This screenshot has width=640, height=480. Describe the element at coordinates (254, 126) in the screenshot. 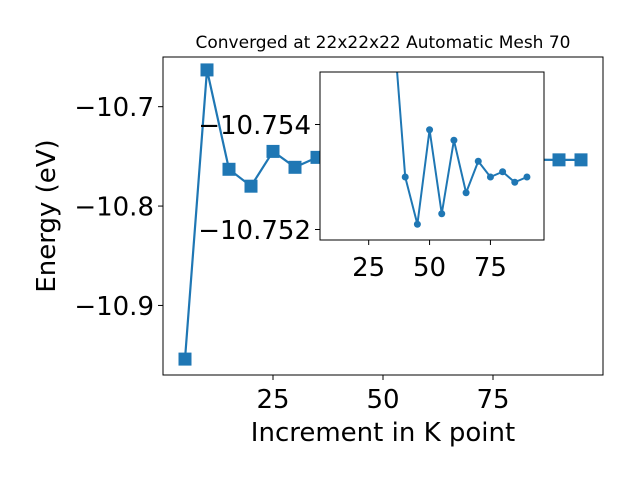

I see `inset-y-tick-label: −10.754` at that location.